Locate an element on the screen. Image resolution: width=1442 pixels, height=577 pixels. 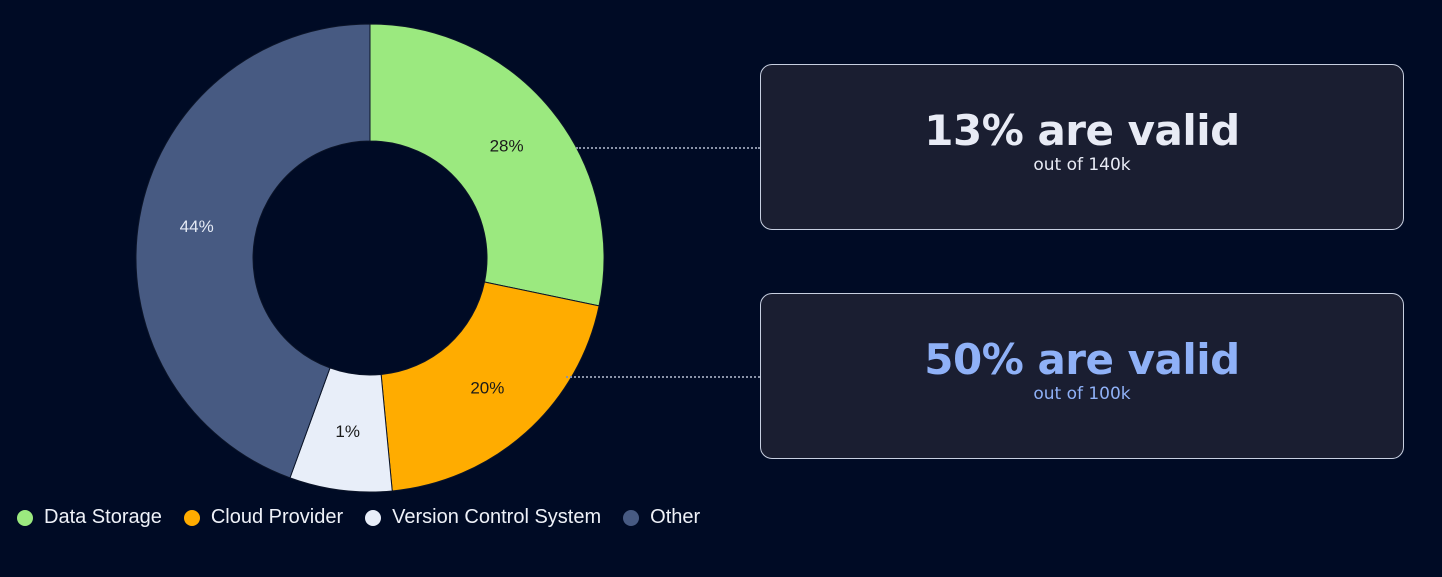
slice-label-version-control-system: 1% is located at coordinates (347, 431).